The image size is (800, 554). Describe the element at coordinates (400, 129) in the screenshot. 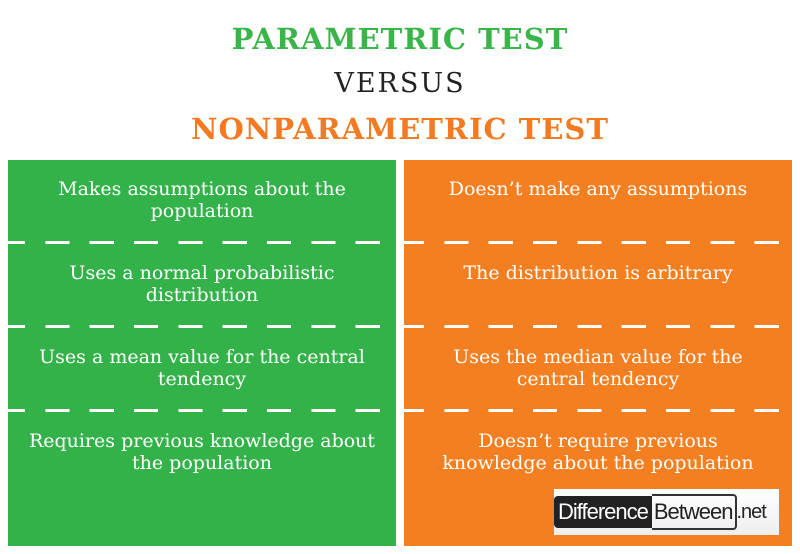

I see `title-nonparametric: NONPARAMETRIC TEST` at that location.